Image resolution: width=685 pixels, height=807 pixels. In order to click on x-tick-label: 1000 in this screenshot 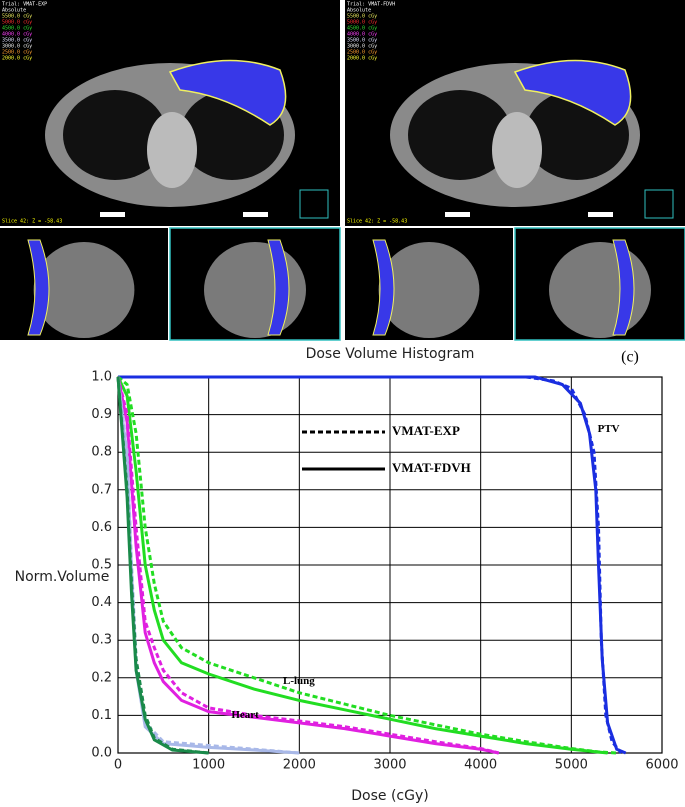, I will do `click(208, 765)`.